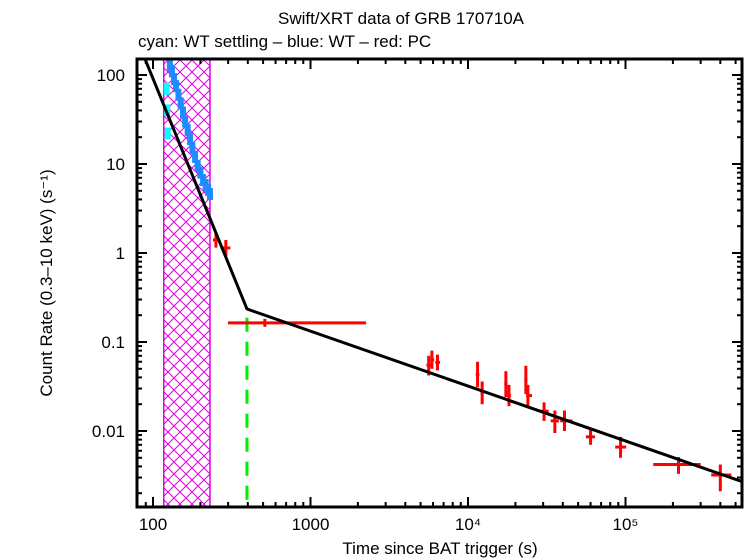 The height and width of the screenshot is (558, 746). I want to click on y-tick-label: 100, so click(111, 75).